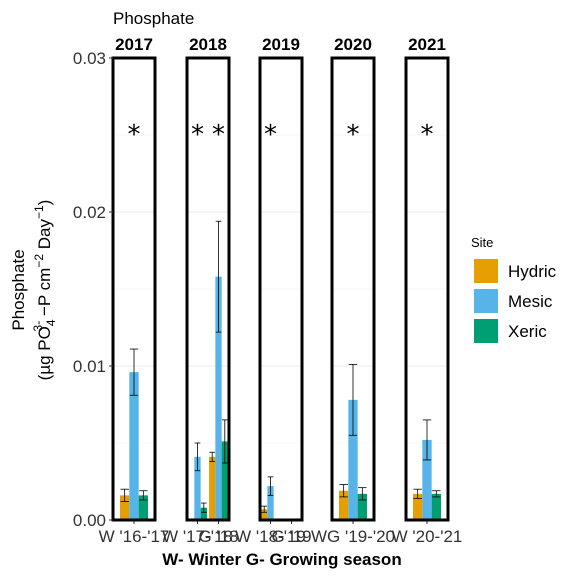 The image size is (576, 576). What do you see at coordinates (93, 289) in the screenshot?
I see `y-axis: 0.00 0.01 0.02 0.03` at bounding box center [93, 289].